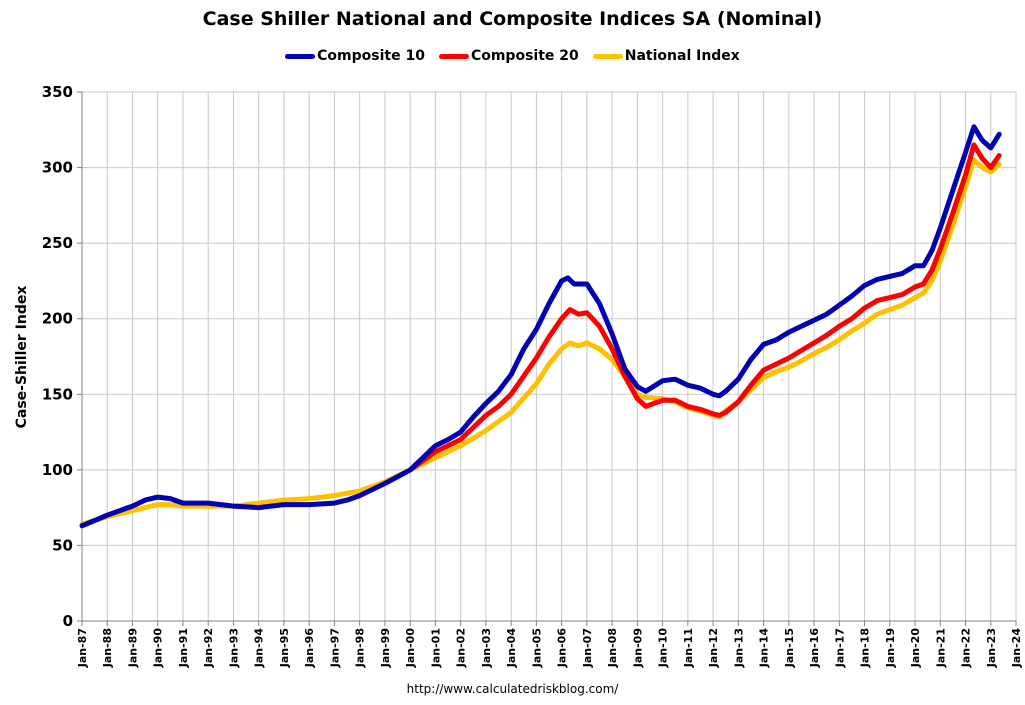  Describe the element at coordinates (991, 648) in the screenshot. I see `x-tick-label: Jan-23` at that location.